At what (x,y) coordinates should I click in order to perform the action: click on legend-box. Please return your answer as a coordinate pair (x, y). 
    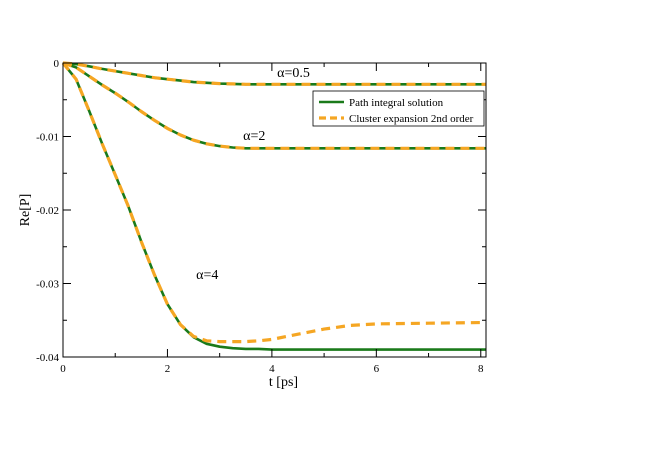
    Looking at the image, I should click on (398, 108).